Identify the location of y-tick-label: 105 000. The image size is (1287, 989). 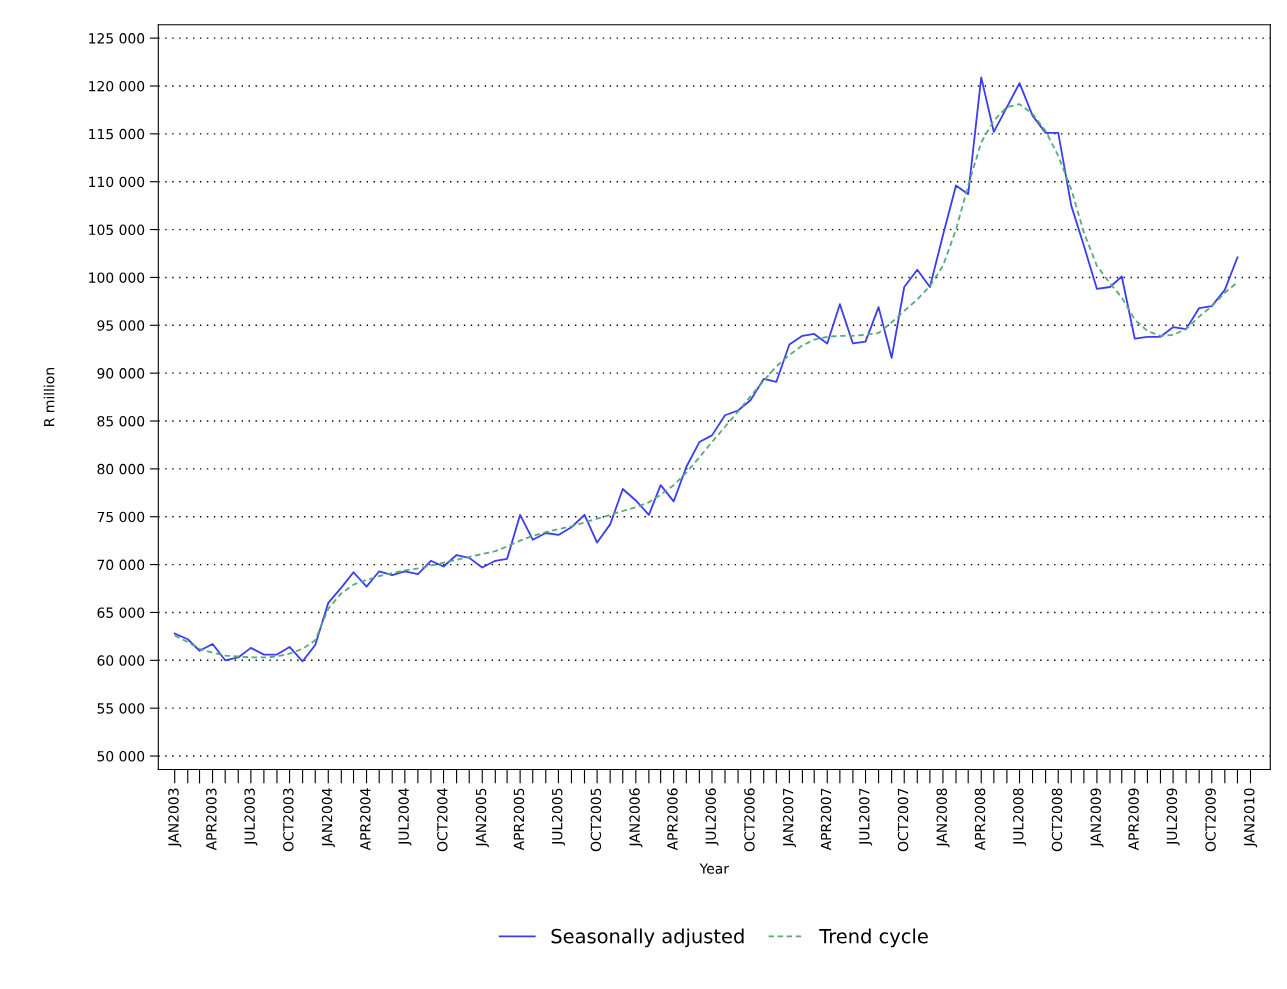
(117, 230).